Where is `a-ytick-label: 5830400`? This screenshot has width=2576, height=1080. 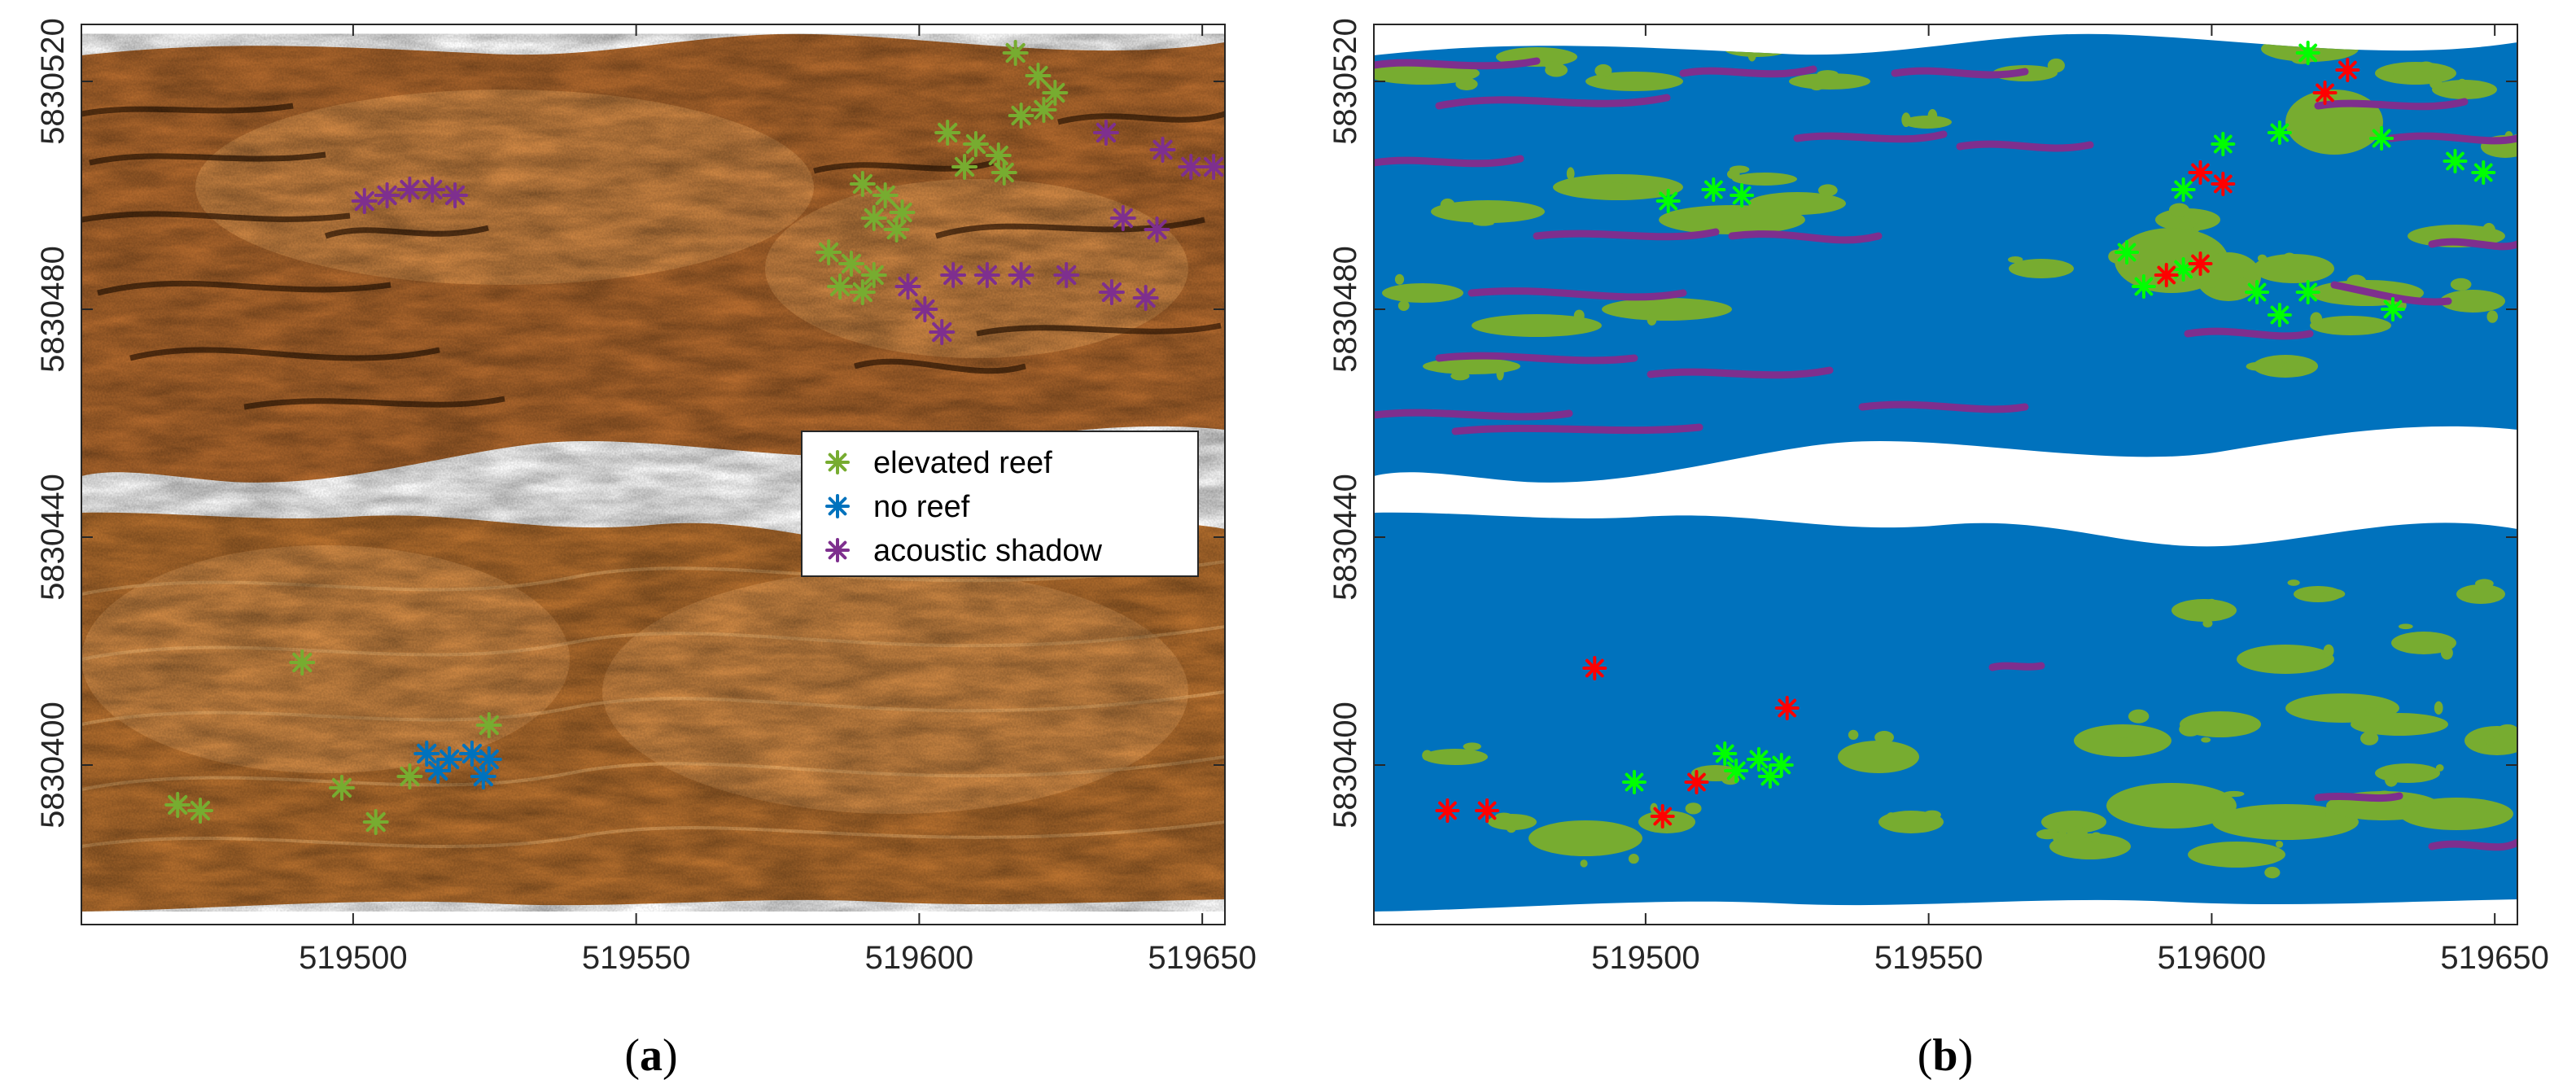
a-ytick-label: 5830400 is located at coordinates (53, 765).